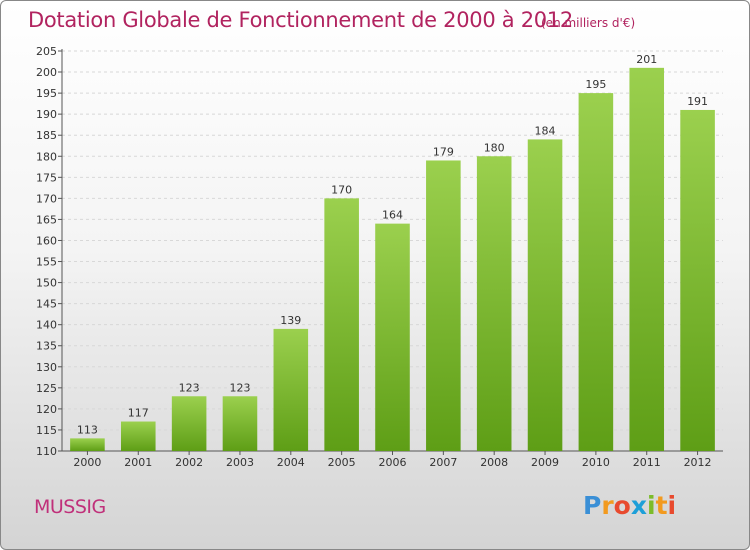  I want to click on proxiti-logo: Proxiti, so click(629, 505).